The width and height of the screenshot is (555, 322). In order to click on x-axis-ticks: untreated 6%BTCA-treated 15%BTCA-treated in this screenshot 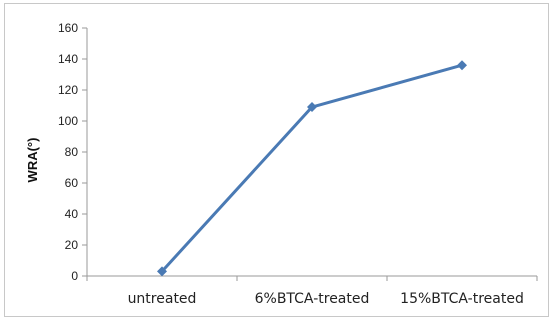, I will do `click(312, 291)`.